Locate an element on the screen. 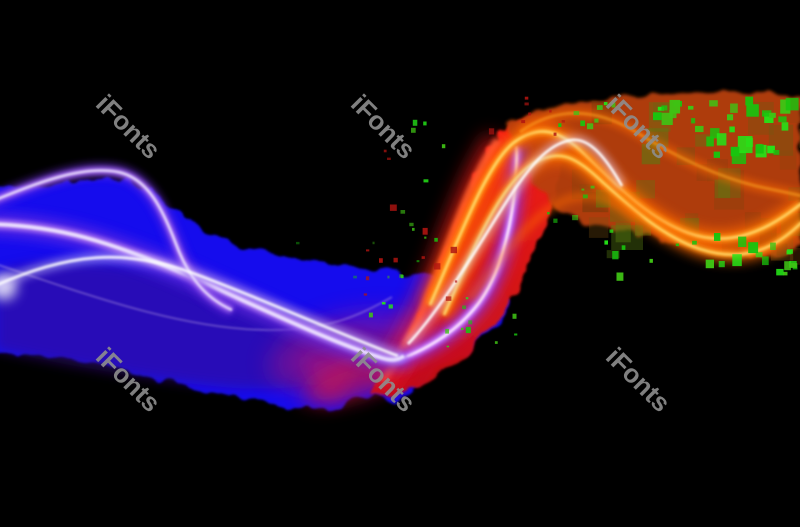  hump-strand is located at coordinates (118, 240).